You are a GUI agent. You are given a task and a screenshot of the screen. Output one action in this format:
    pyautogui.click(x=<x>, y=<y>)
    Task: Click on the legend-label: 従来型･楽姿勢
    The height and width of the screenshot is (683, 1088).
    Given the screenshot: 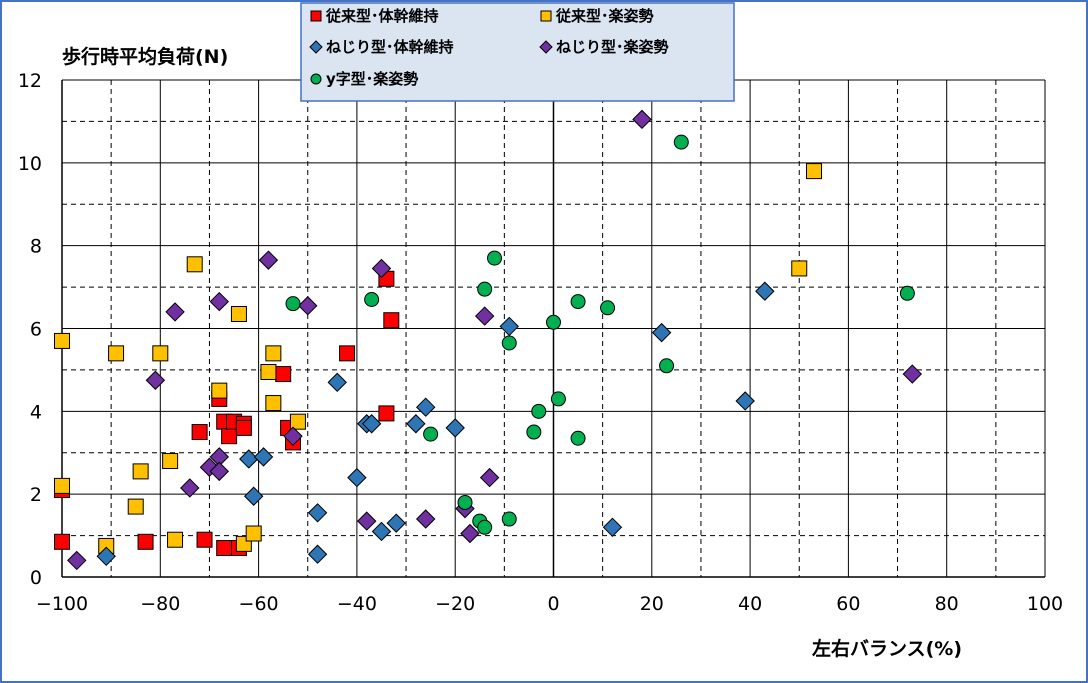 What is the action you would take?
    pyautogui.click(x=604, y=16)
    